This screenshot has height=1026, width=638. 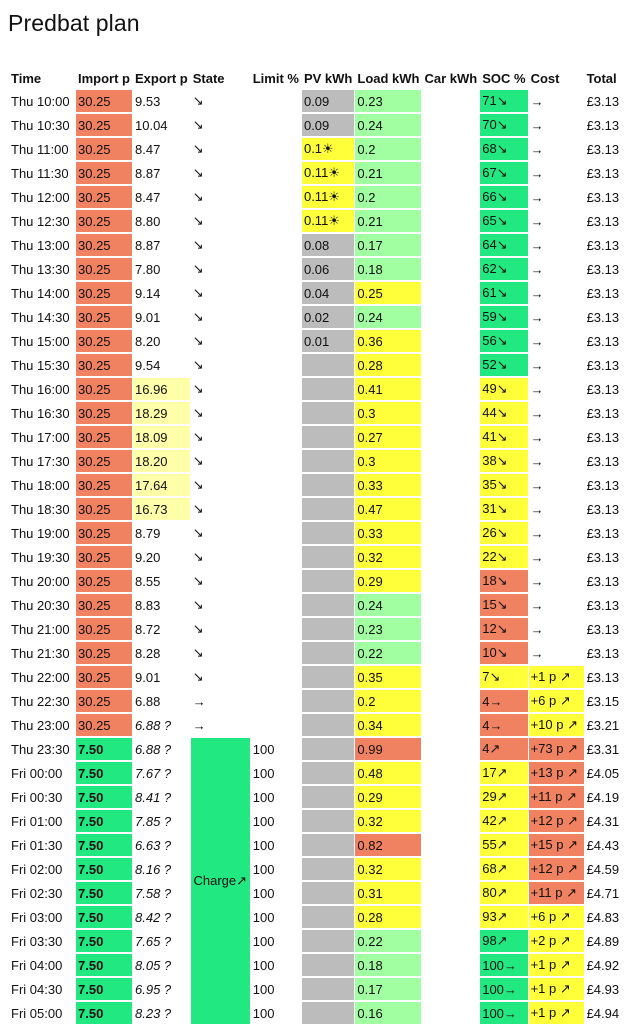 What do you see at coordinates (388, 701) in the screenshot?
I see `cell-load: 0.2` at bounding box center [388, 701].